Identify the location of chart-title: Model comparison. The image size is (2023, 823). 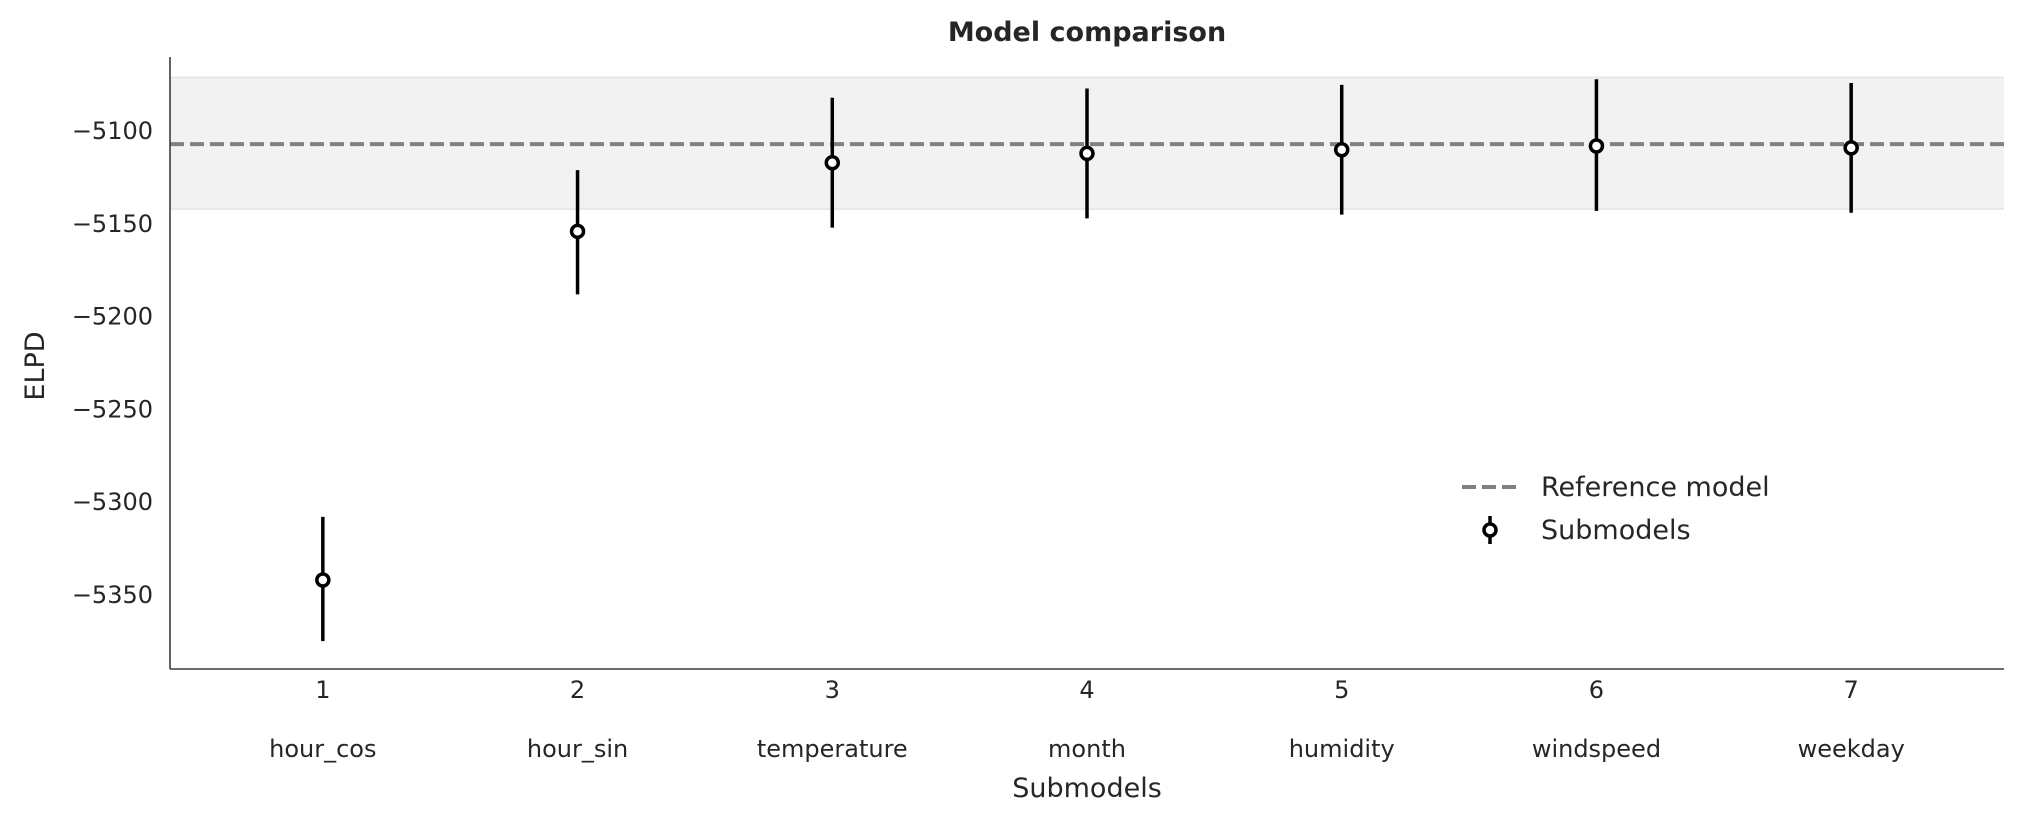
(1087, 32).